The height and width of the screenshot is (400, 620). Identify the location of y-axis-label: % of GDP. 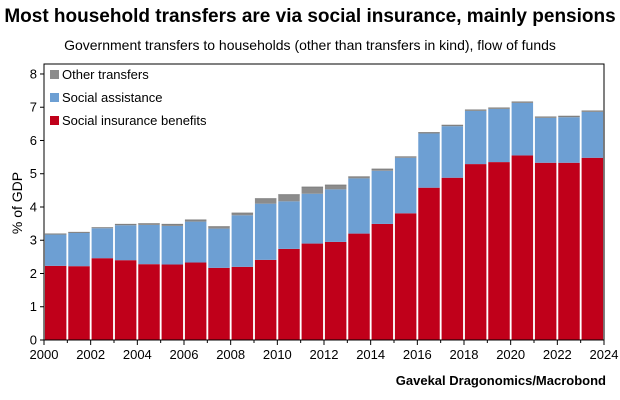
(17, 203).